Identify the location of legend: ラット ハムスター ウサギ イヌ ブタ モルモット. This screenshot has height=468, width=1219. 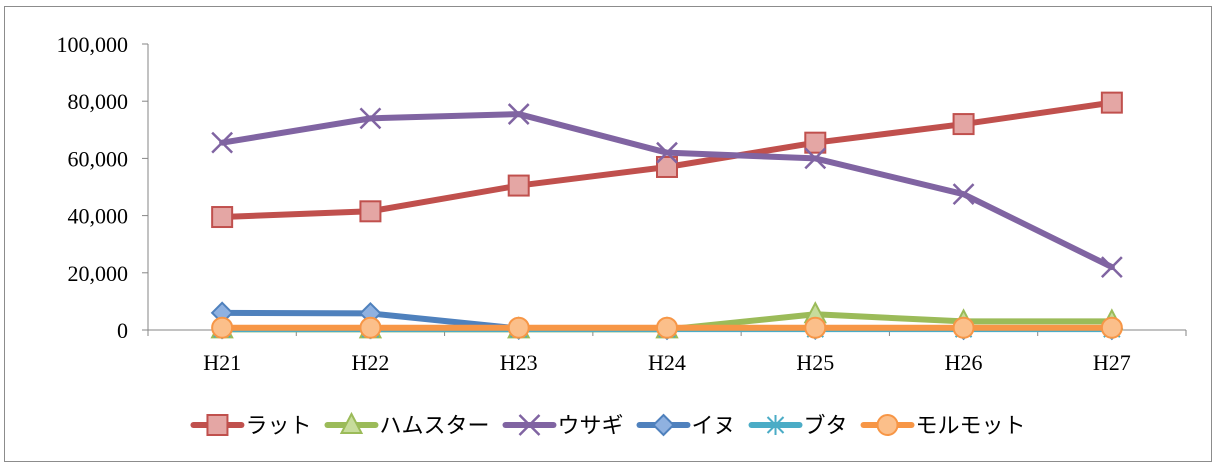
(608, 425).